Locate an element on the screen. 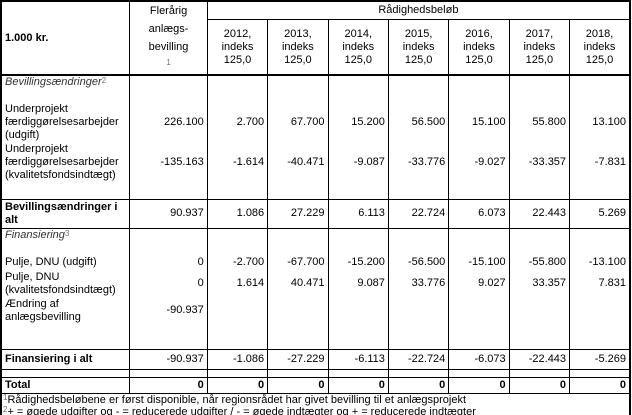 Image resolution: width=632 pixels, height=415 pixels. value-cell: 226.100 is located at coordinates (168, 122).